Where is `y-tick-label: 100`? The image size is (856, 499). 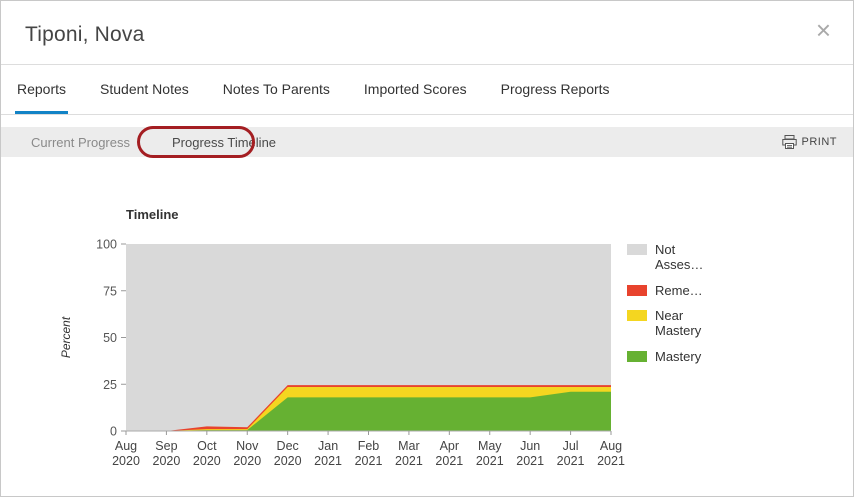 y-tick-label: 100 is located at coordinates (106, 245).